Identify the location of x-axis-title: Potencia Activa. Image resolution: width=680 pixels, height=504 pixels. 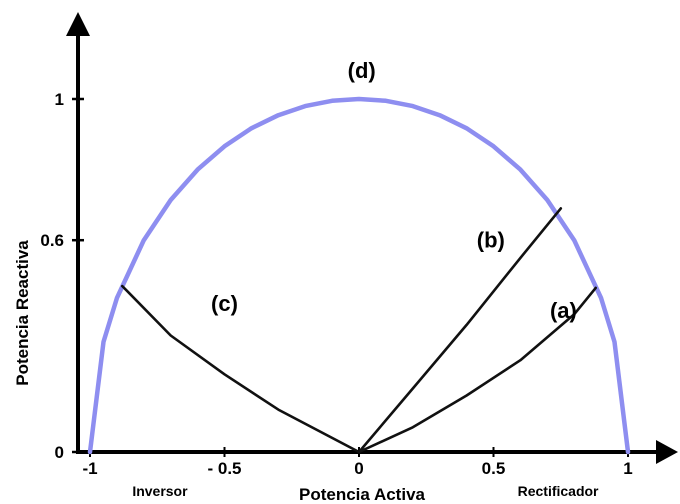
(362, 494).